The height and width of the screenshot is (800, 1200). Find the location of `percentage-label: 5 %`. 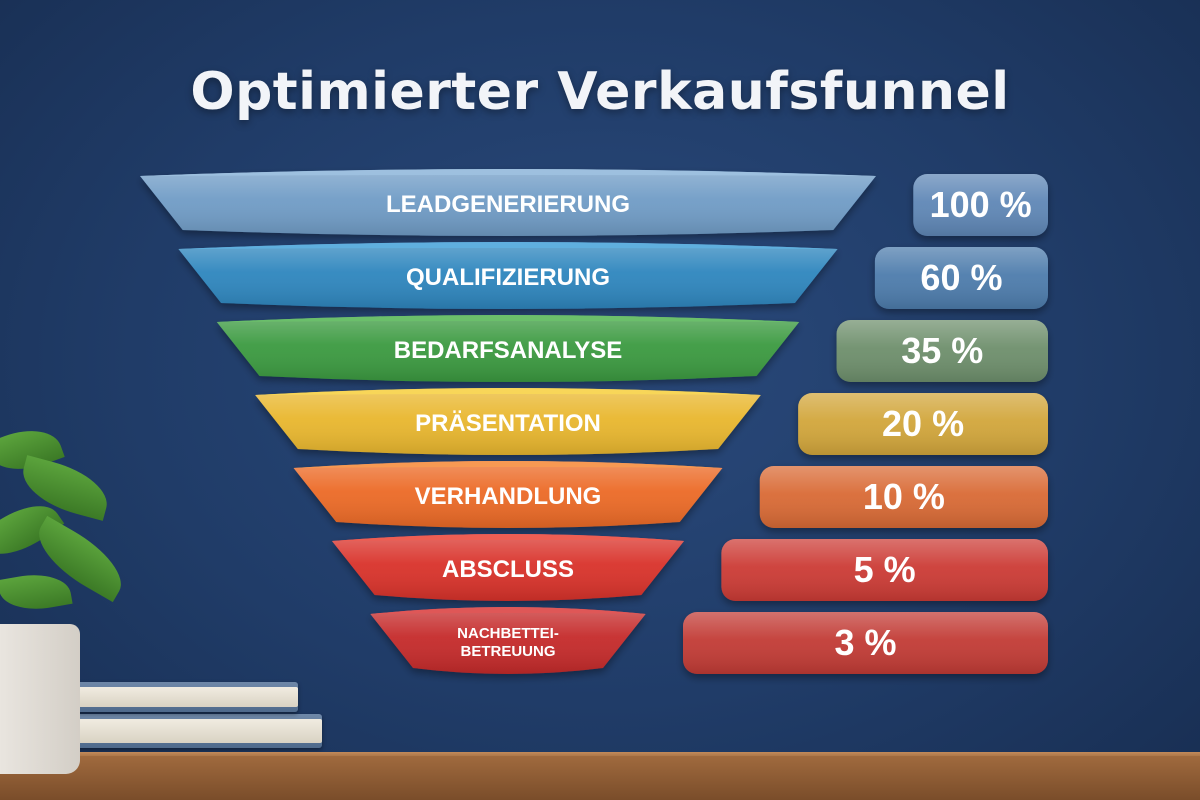

percentage-label: 5 % is located at coordinates (885, 569).